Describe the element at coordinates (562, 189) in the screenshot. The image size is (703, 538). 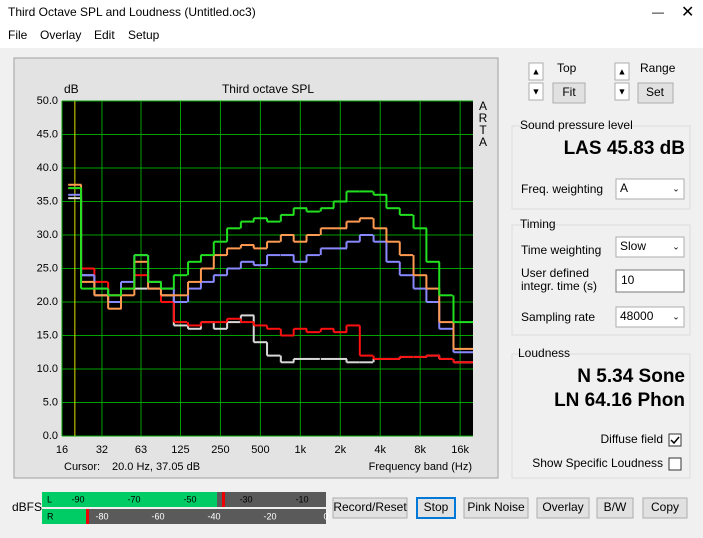
I see `label: Freq. weighting` at that location.